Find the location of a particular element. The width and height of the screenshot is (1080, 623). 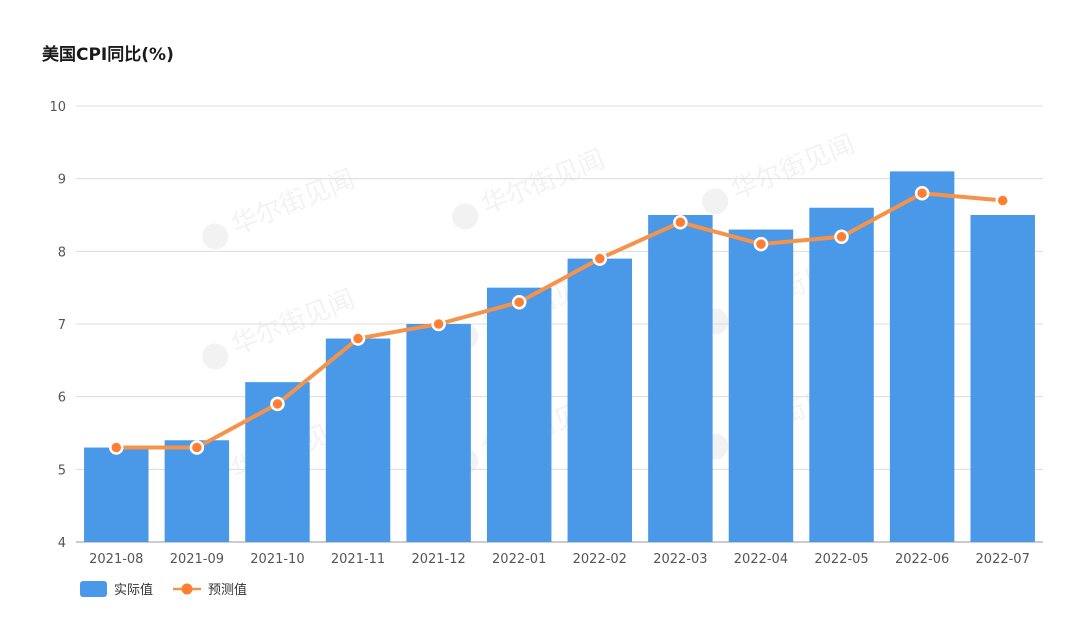

x-tick-label: 2022-06 is located at coordinates (922, 559).